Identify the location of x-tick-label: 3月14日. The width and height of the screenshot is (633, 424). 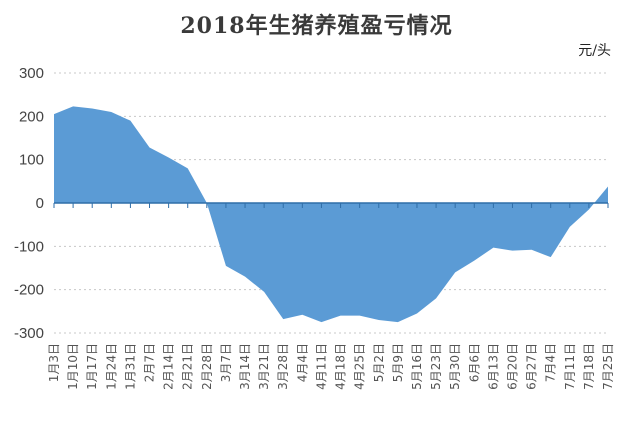
(245, 366).